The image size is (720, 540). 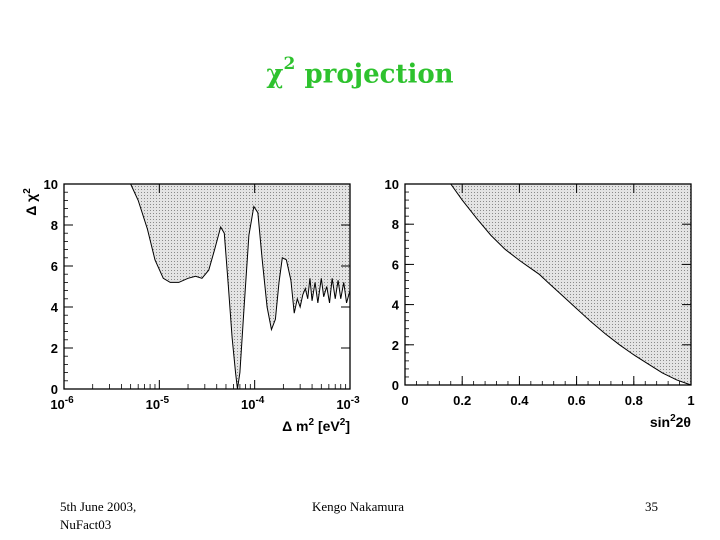 What do you see at coordinates (347, 426) in the screenshot?
I see `x-label-close: ]` at bounding box center [347, 426].